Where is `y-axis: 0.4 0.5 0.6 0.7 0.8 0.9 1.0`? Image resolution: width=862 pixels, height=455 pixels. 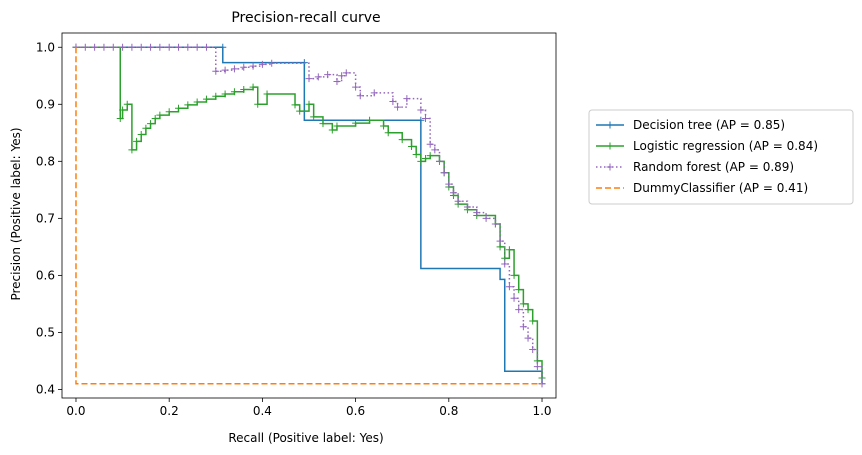 y-axis: 0.4 0.5 0.6 0.7 0.8 0.9 1.0 is located at coordinates (49, 218).